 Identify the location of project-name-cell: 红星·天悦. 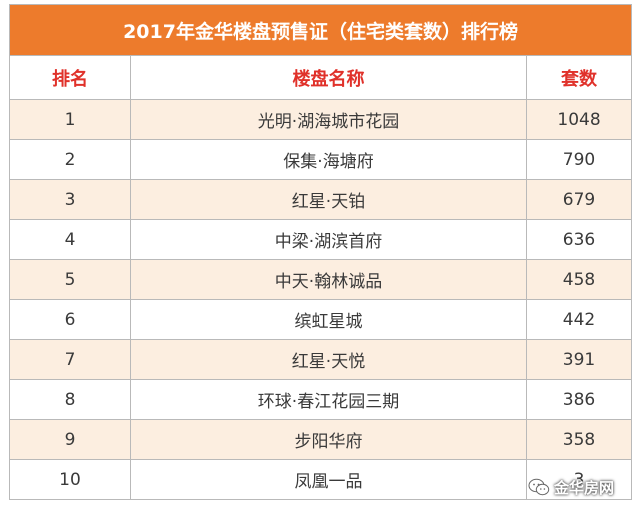
(328, 359).